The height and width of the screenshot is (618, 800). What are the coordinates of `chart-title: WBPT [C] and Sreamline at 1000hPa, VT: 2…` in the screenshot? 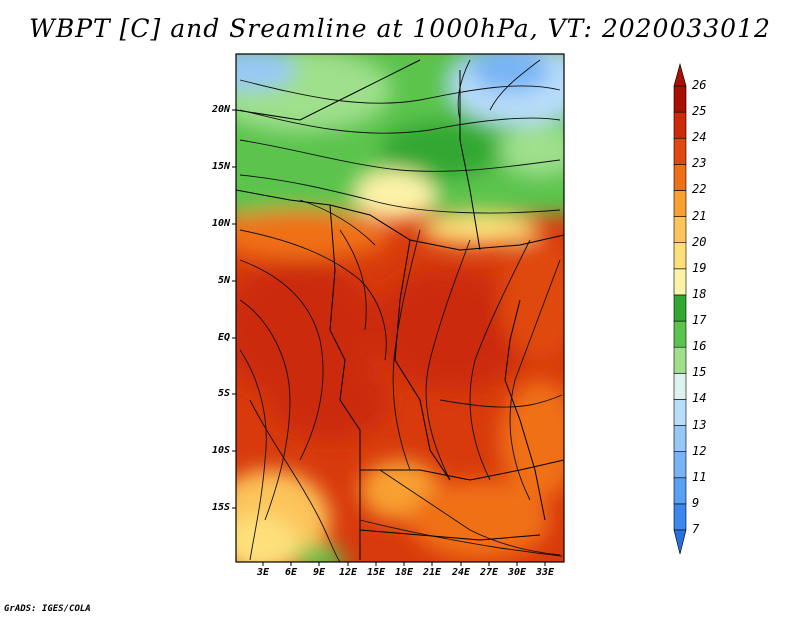 It's located at (400, 28).